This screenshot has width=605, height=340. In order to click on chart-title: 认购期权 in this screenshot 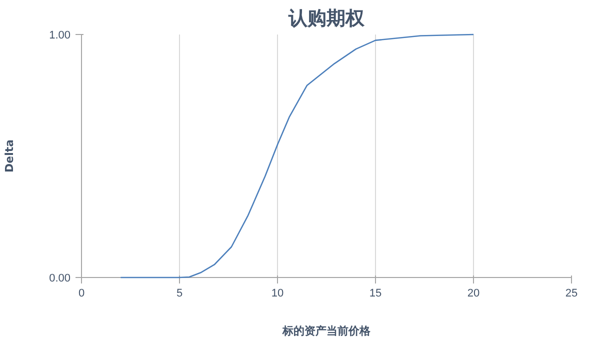, I will do `click(327, 19)`.